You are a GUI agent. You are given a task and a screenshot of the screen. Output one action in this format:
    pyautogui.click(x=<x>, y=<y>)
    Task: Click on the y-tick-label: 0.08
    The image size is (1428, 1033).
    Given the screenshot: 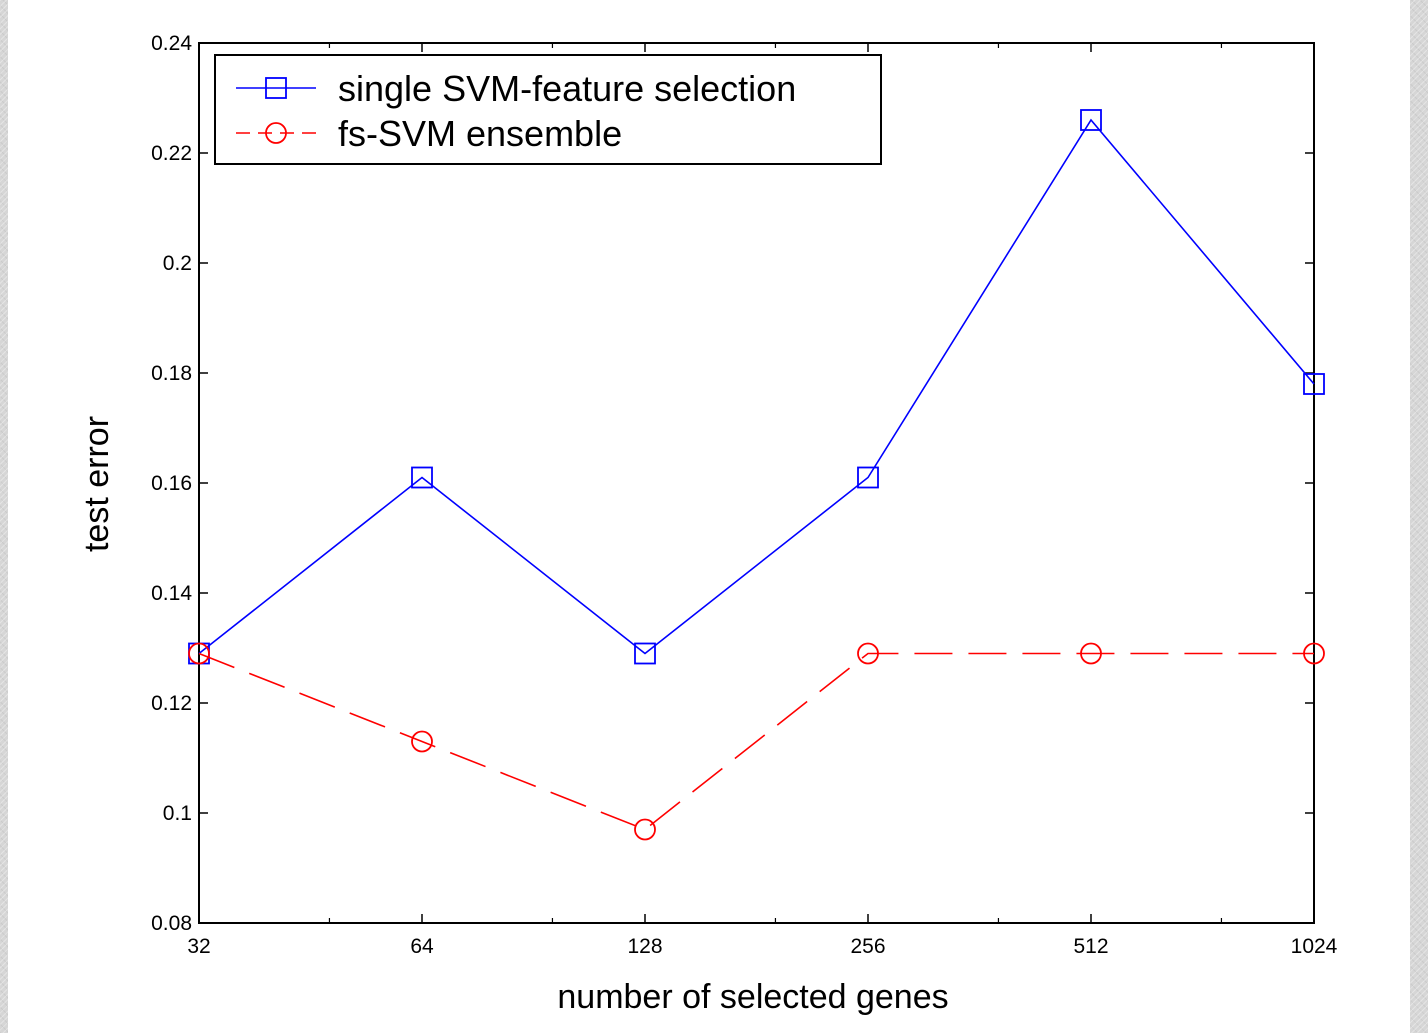 What is the action you would take?
    pyautogui.click(x=171, y=923)
    